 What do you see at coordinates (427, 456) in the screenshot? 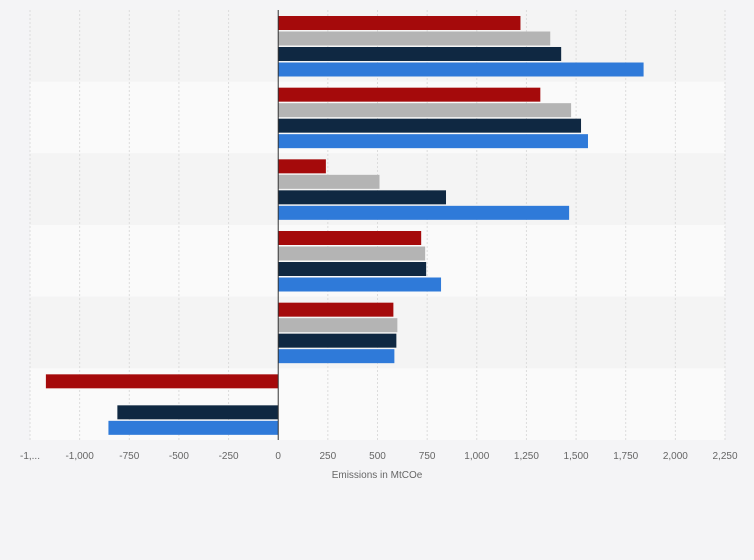
I see `x-tick-label: 750` at bounding box center [427, 456].